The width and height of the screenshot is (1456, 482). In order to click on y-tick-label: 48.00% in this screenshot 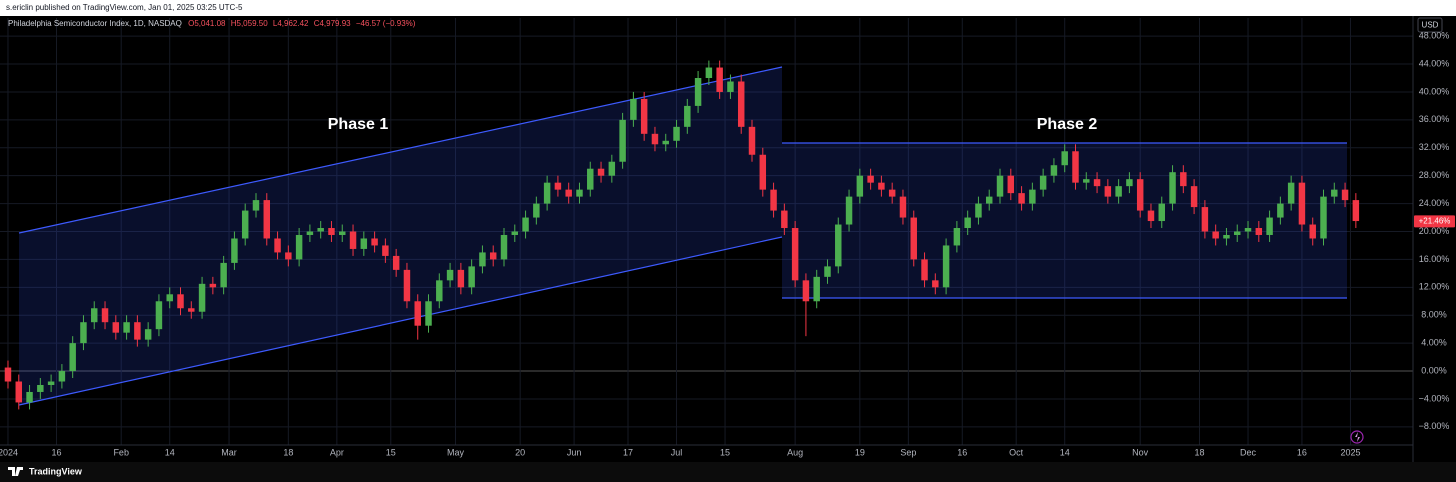, I will do `click(1434, 36)`.